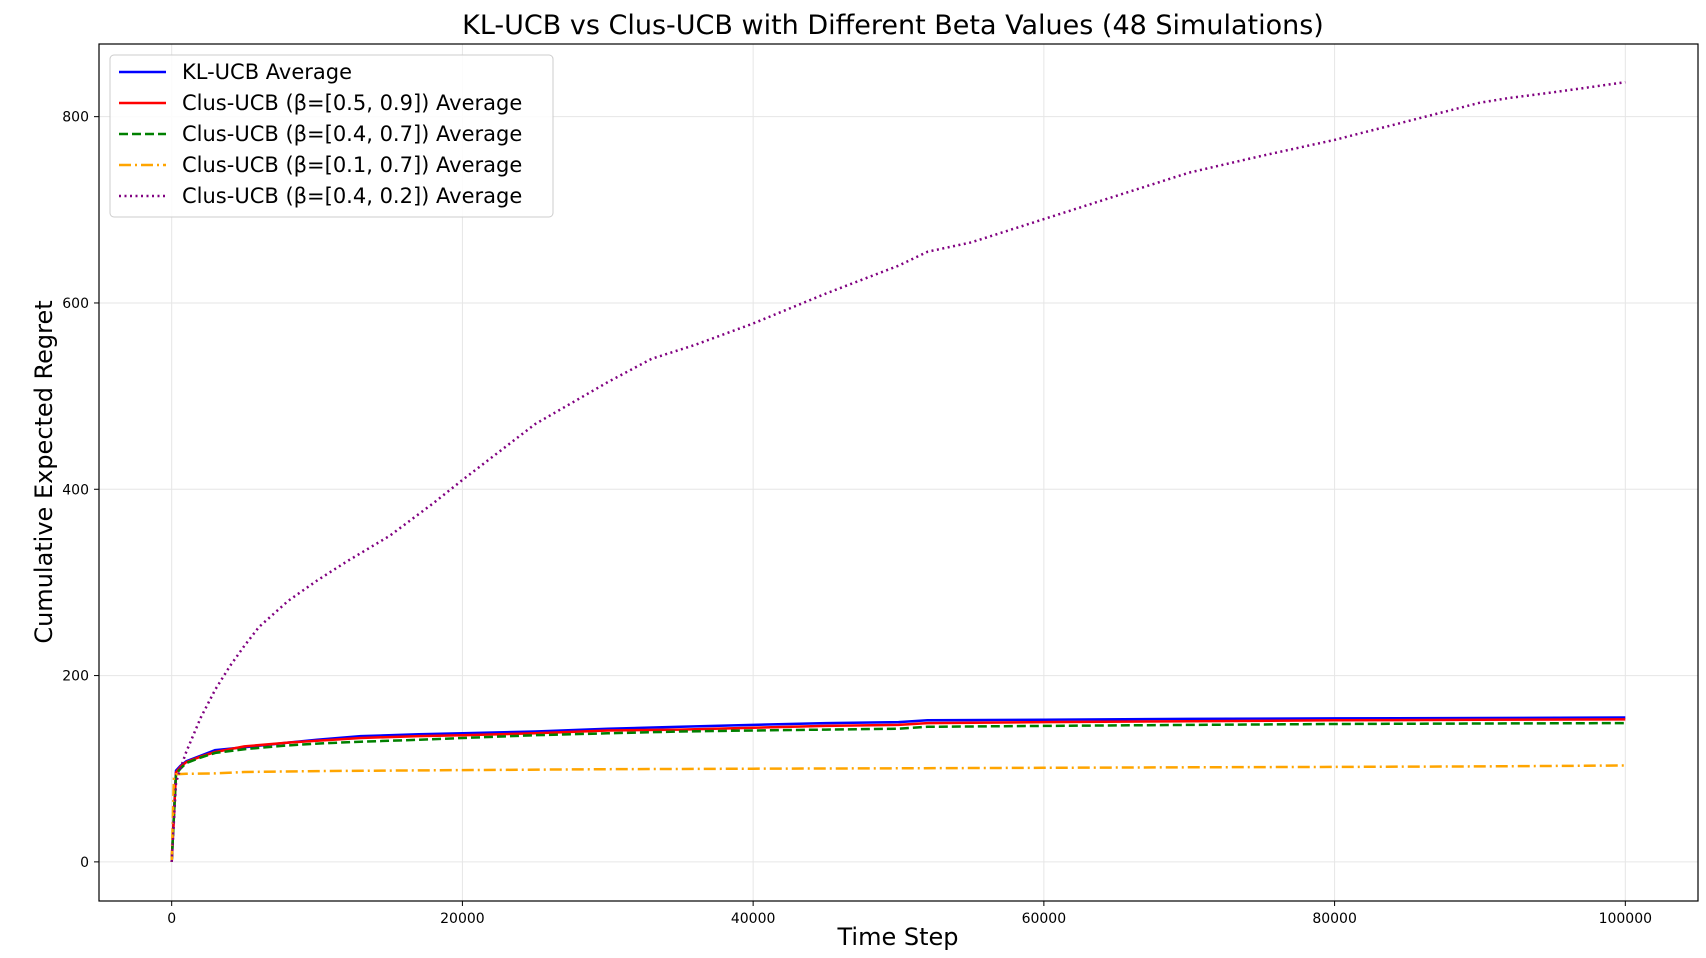 The image size is (1706, 958). I want to click on legend-box, so click(331, 136).